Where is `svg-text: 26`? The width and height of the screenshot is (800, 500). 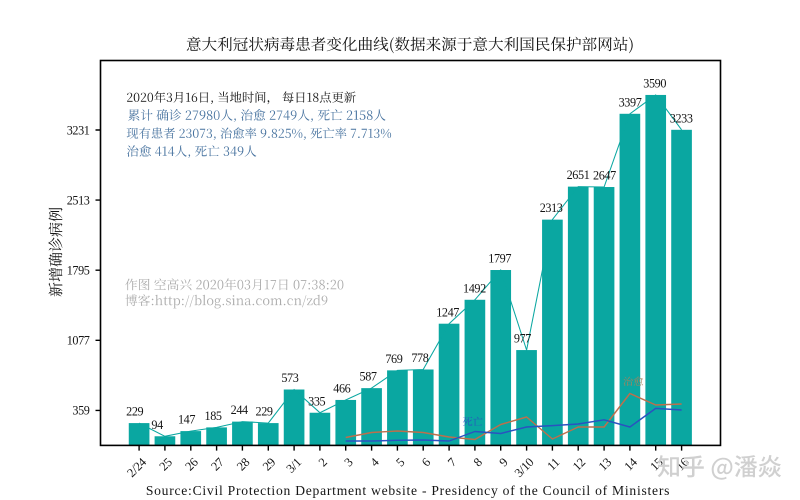 svg-text: 26 is located at coordinates (191, 464).